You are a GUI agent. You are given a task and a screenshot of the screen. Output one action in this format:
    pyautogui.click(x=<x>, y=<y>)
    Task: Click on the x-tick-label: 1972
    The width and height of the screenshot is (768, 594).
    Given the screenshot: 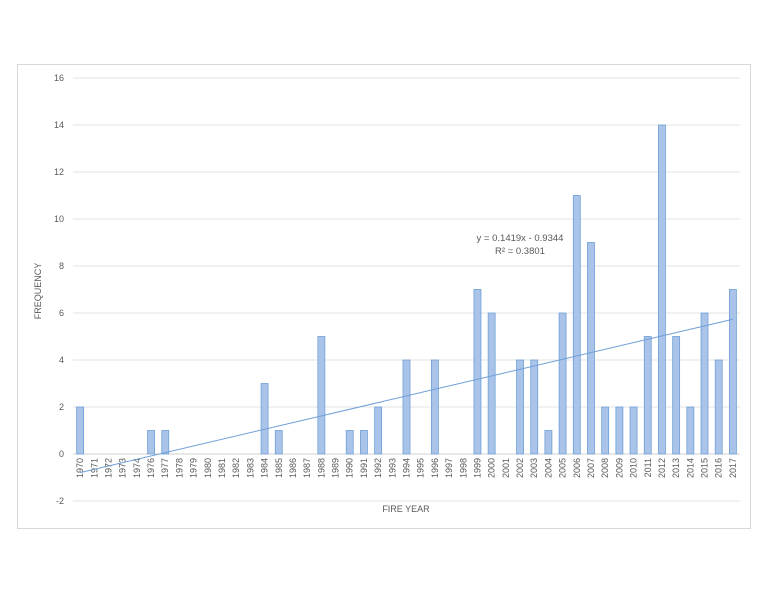 What is the action you would take?
    pyautogui.click(x=108, y=468)
    